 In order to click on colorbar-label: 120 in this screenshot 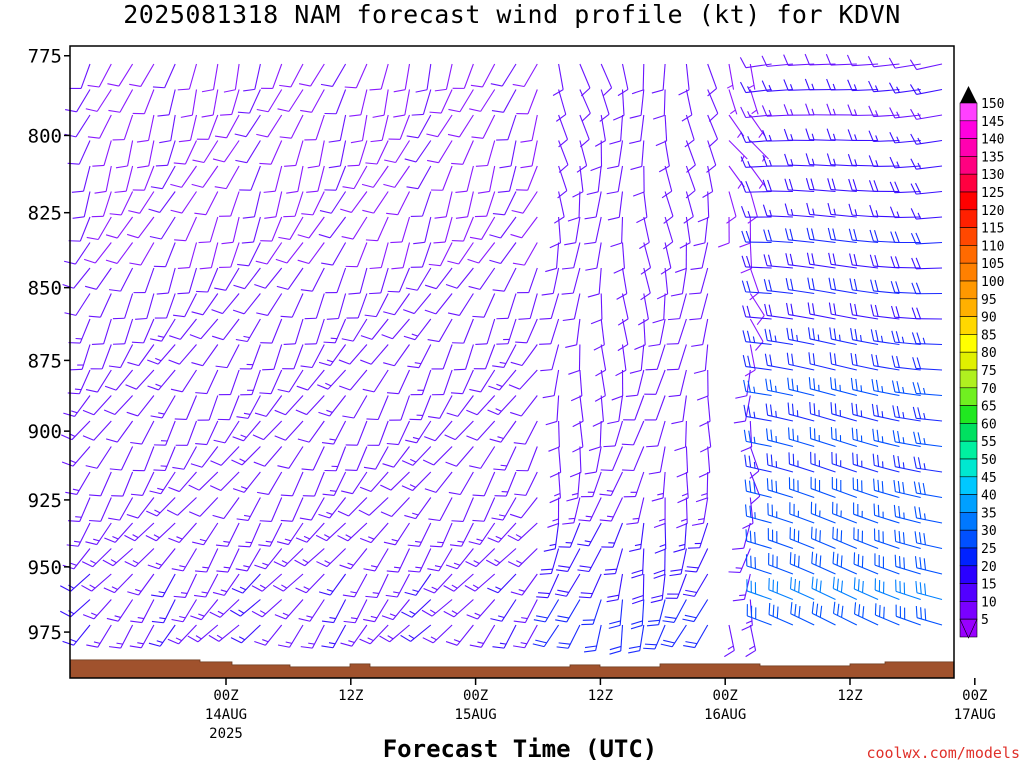, I will do `click(992, 211)`.